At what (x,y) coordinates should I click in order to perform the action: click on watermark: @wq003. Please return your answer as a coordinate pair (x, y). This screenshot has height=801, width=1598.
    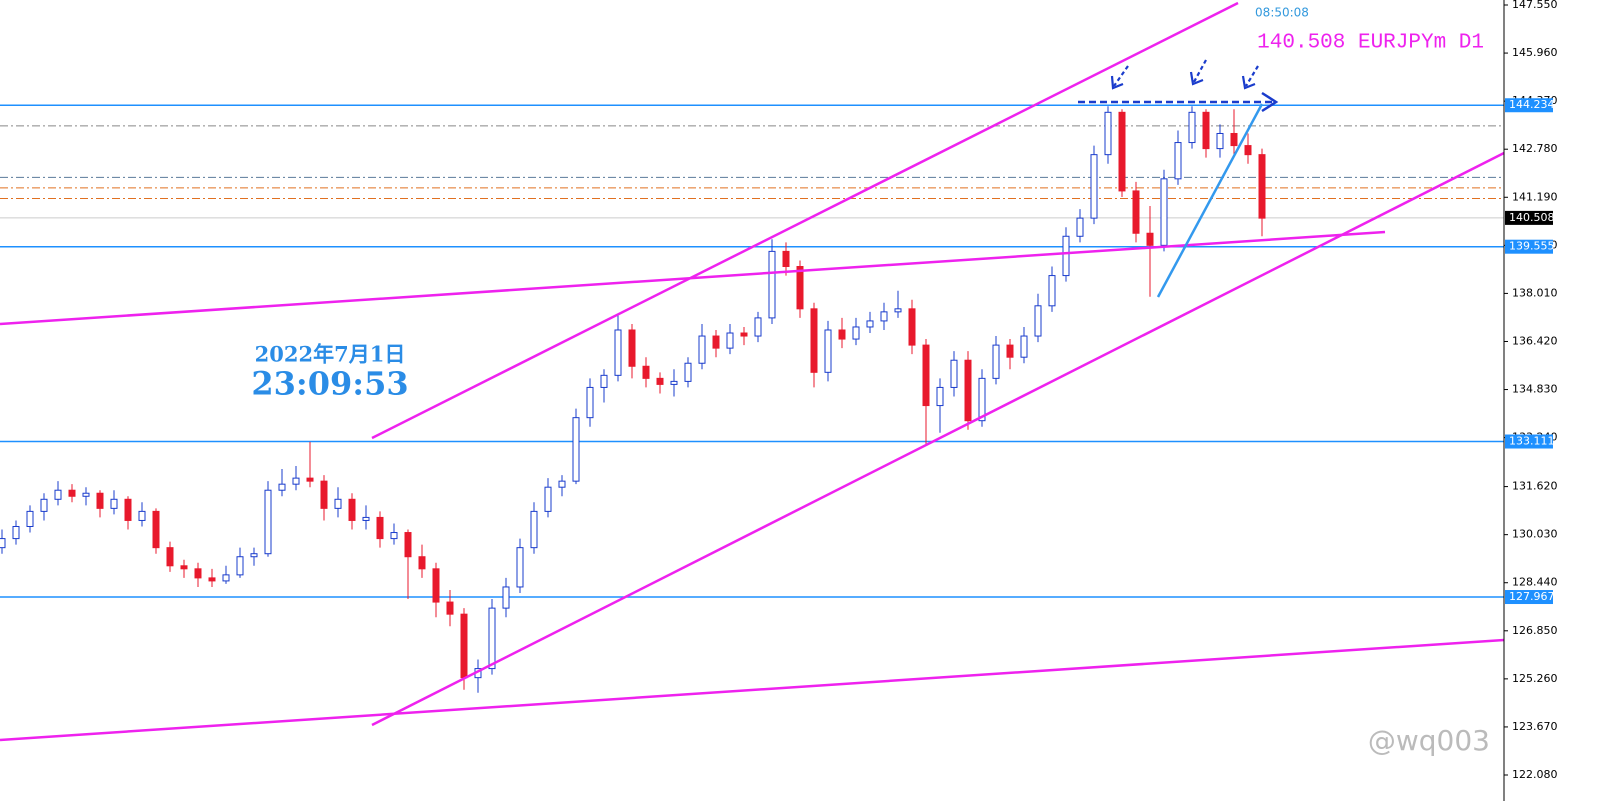
    Looking at the image, I should click on (1429, 740).